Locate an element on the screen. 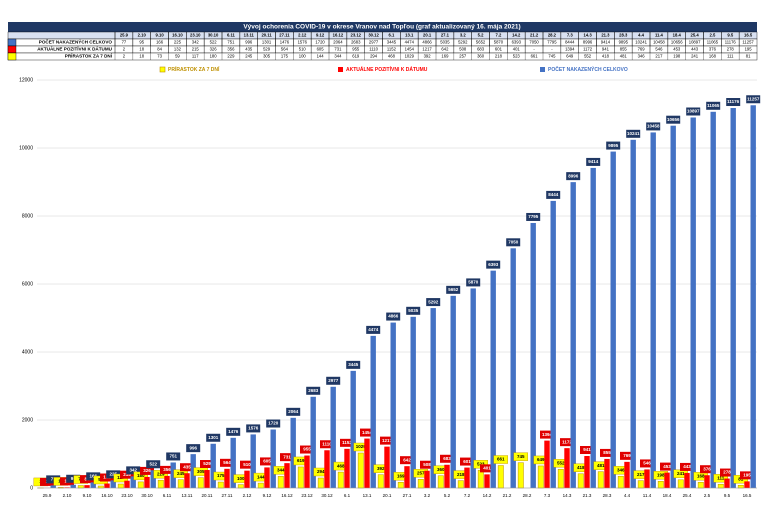 The width and height of the screenshot is (765, 519). table-cell: 73 is located at coordinates (159, 56).